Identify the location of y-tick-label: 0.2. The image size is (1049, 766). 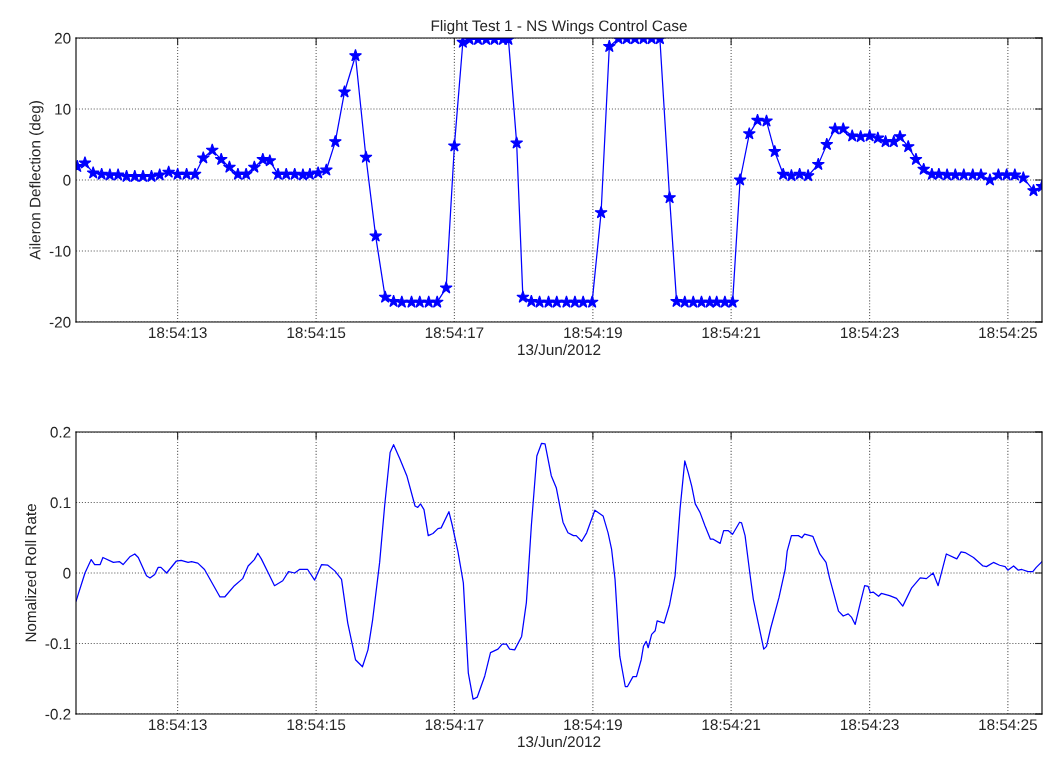
(60, 432).